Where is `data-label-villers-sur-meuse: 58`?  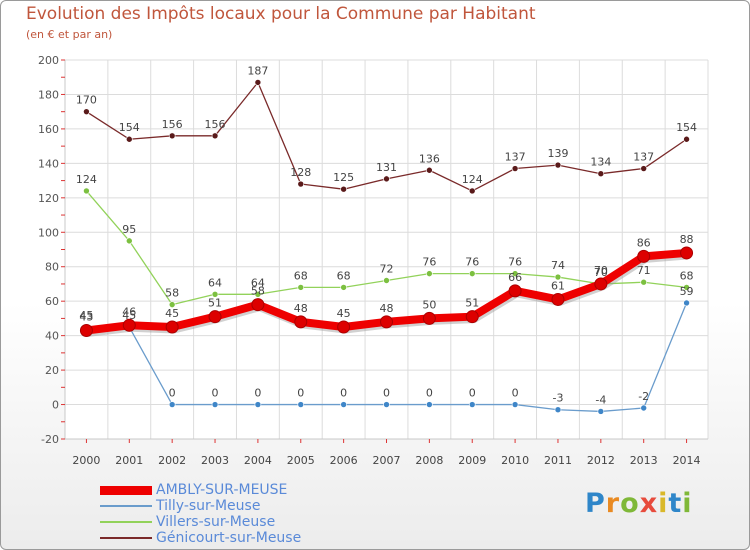
data-label-villers-sur-meuse: 58 is located at coordinates (172, 293).